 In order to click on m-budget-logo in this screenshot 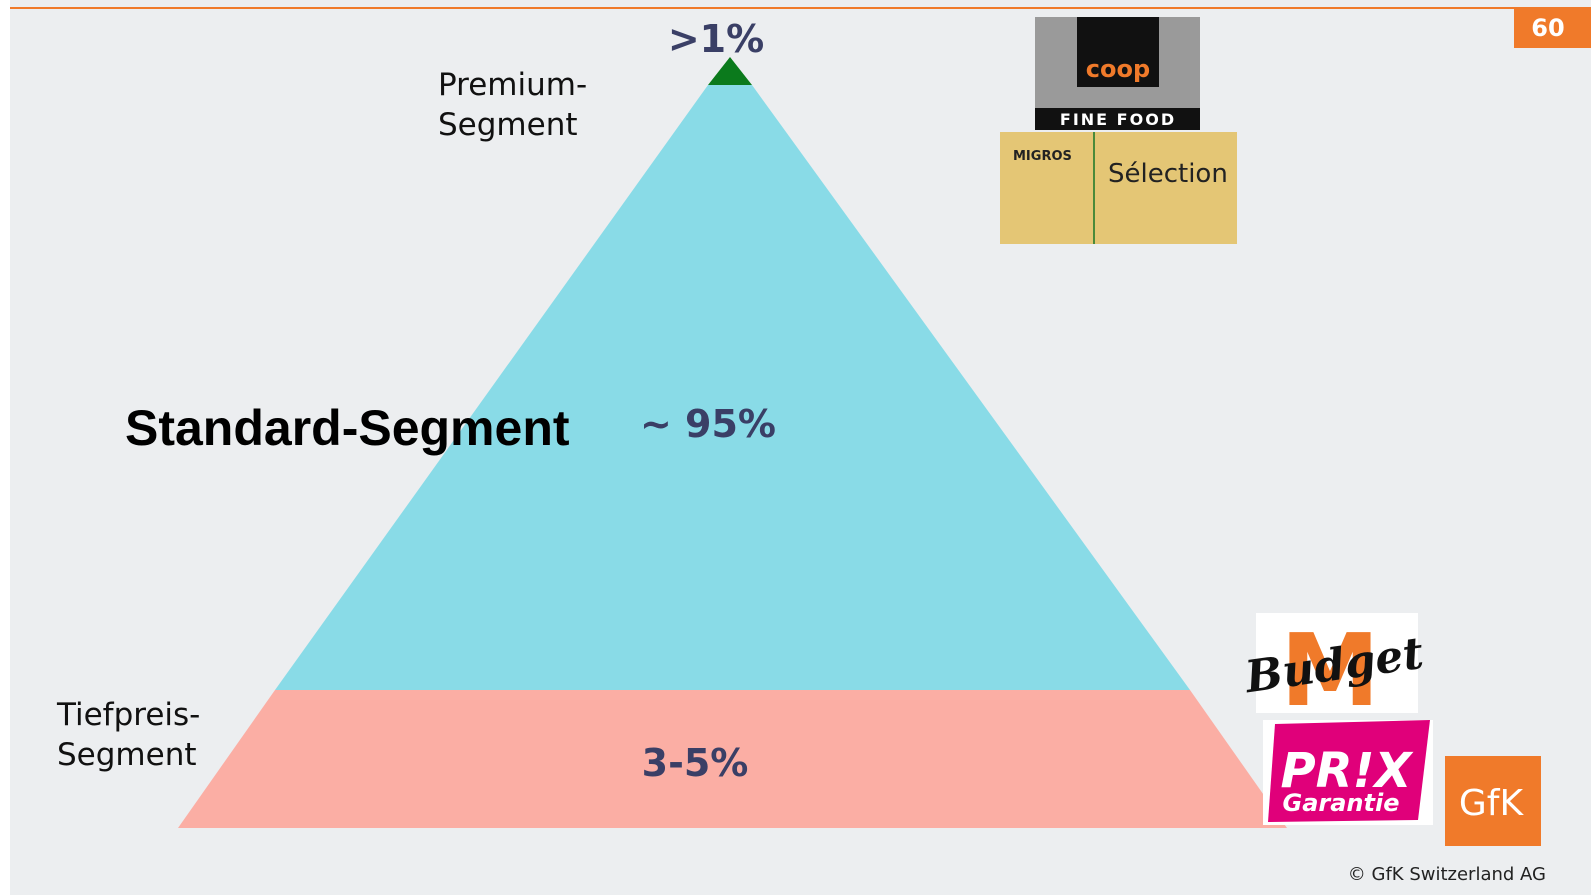, I will do `click(1337, 663)`.